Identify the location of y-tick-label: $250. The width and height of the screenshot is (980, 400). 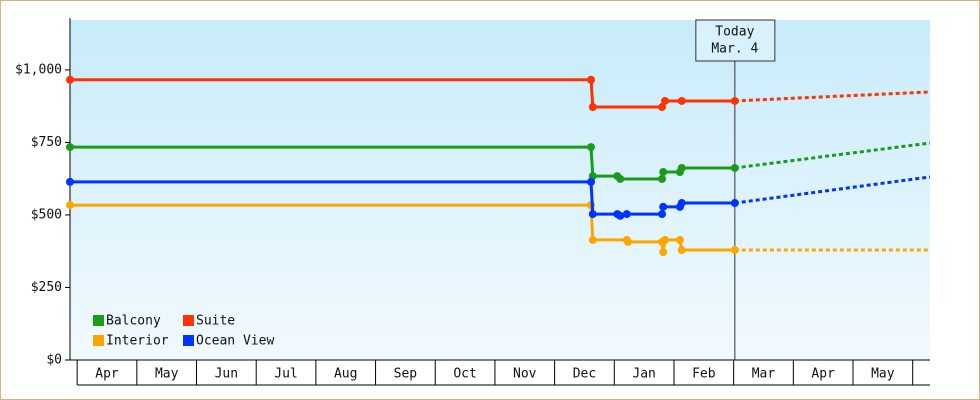
(46, 287).